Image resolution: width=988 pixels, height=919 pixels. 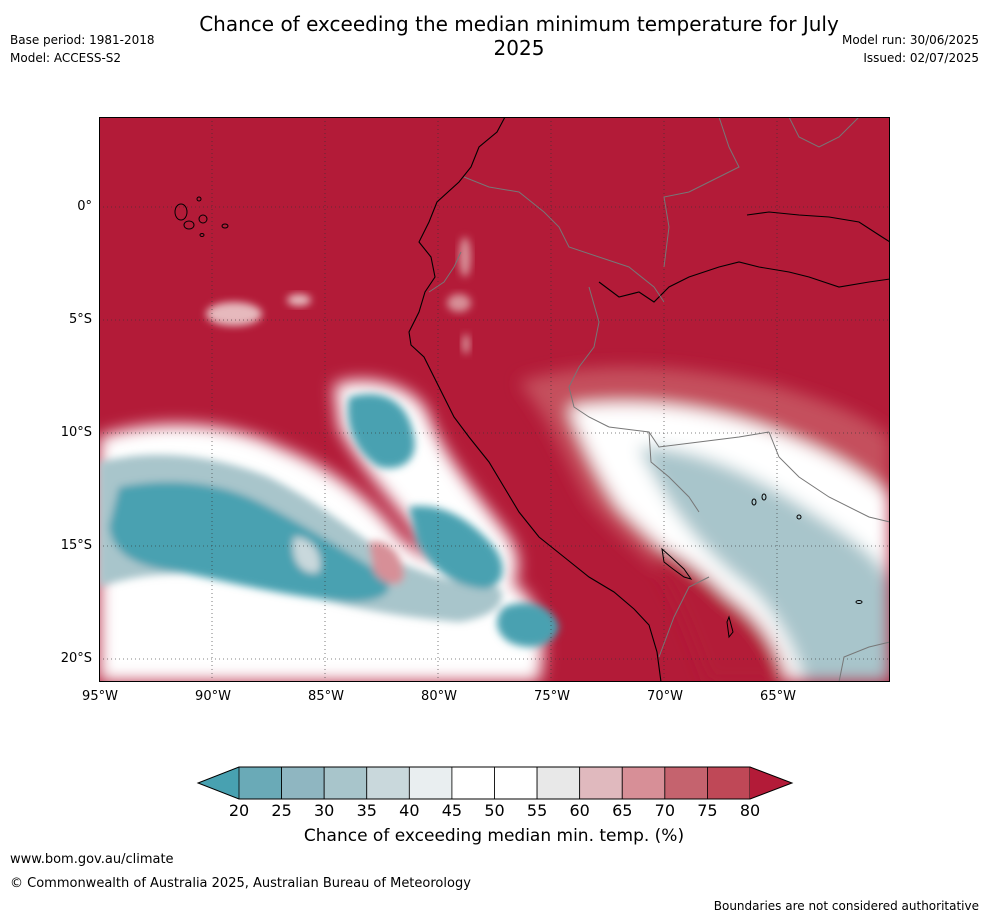 I want to click on base-period: Base period: 1981-2018, so click(x=82, y=40).